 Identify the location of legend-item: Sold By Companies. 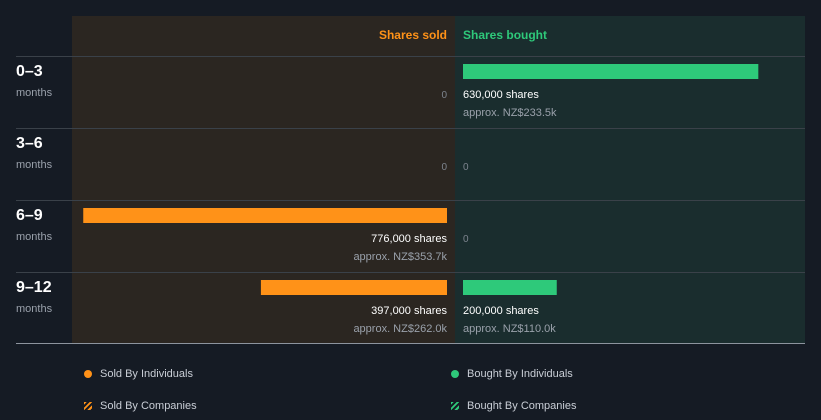
(140, 406).